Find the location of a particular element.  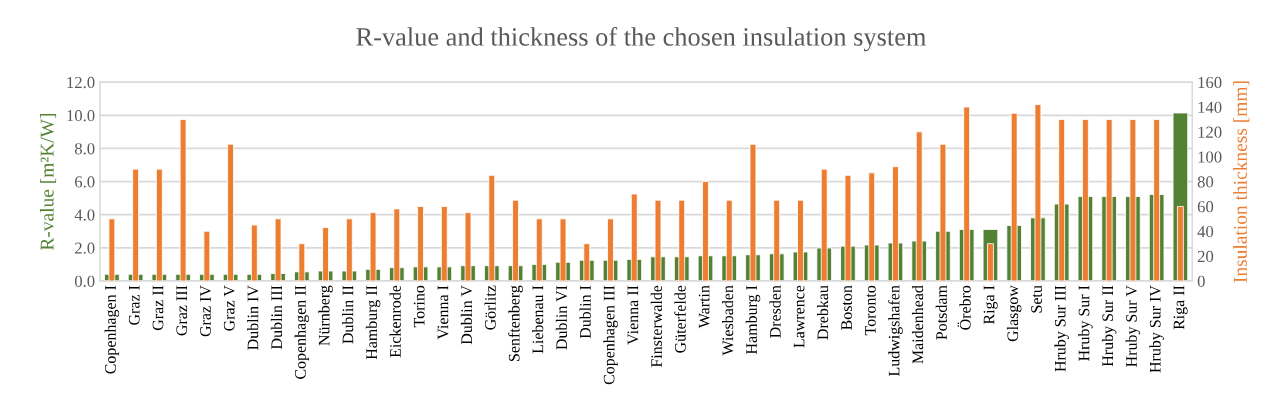

x-tick-label: Hruby Sur IV is located at coordinates (1156, 329).